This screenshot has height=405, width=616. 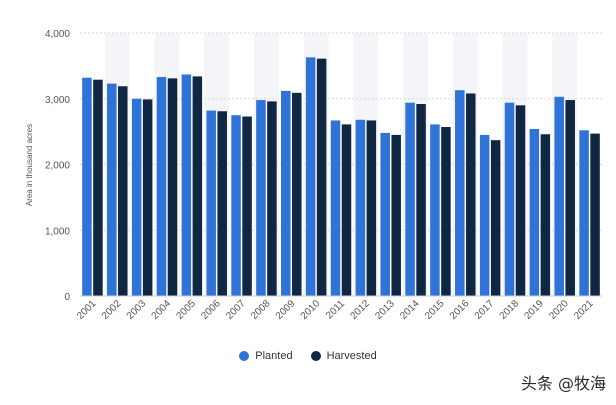 What do you see at coordinates (161, 187) in the screenshot?
I see `bar-planted-2004` at bounding box center [161, 187].